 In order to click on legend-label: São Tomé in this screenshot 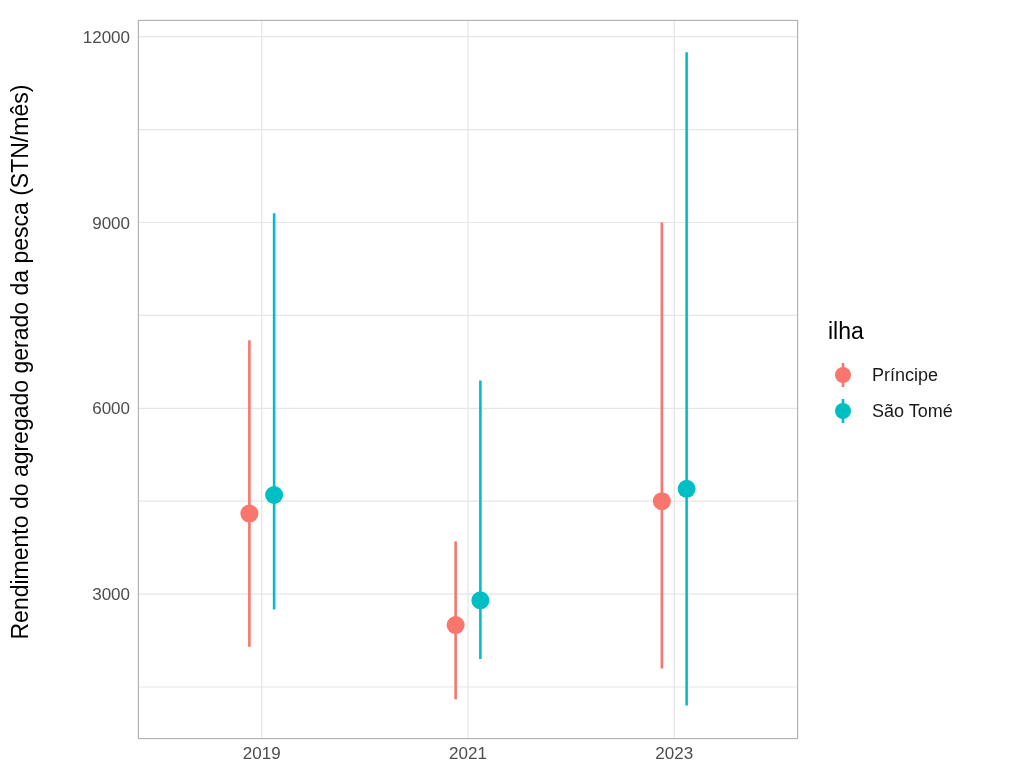, I will do `click(912, 411)`.